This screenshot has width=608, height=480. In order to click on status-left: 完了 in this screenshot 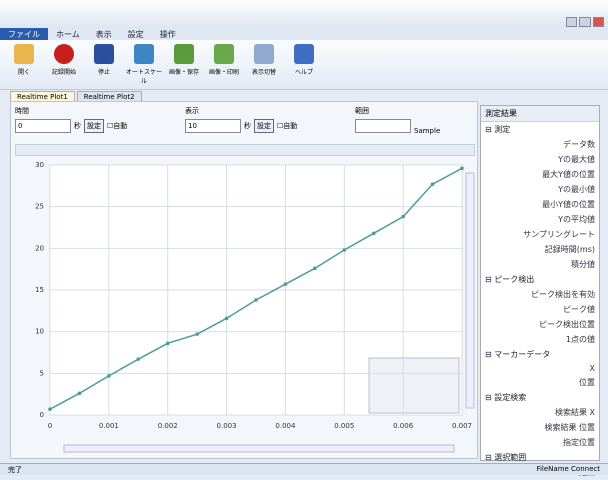, I will do `click(15, 470)`.